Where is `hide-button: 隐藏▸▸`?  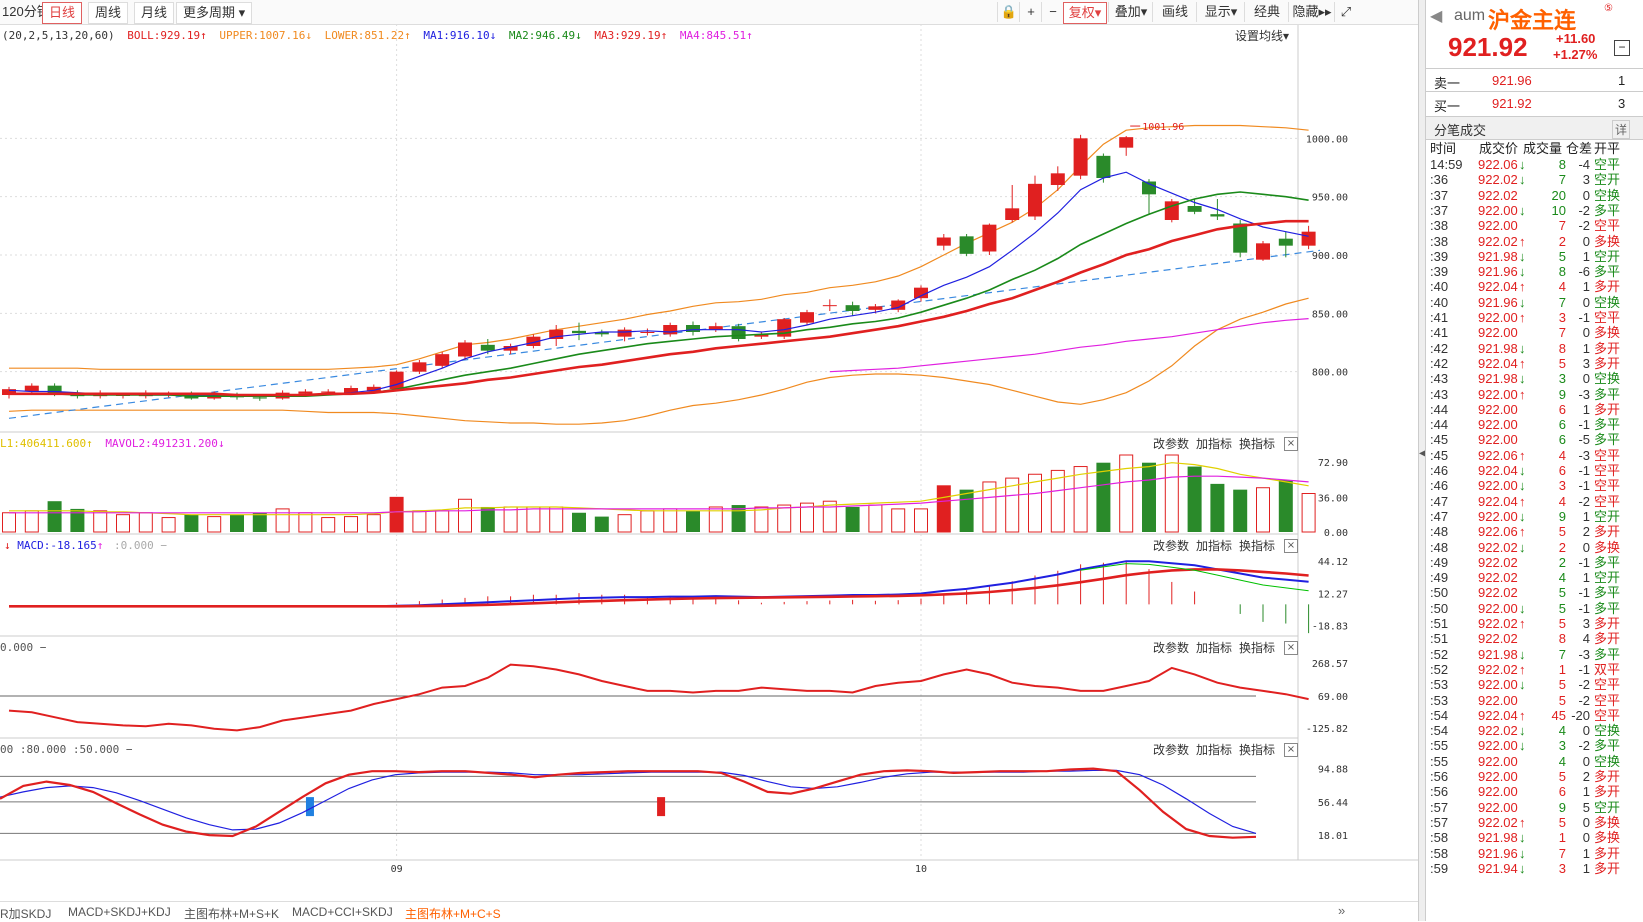 hide-button: 隐藏▸▸ is located at coordinates (1311, 12).